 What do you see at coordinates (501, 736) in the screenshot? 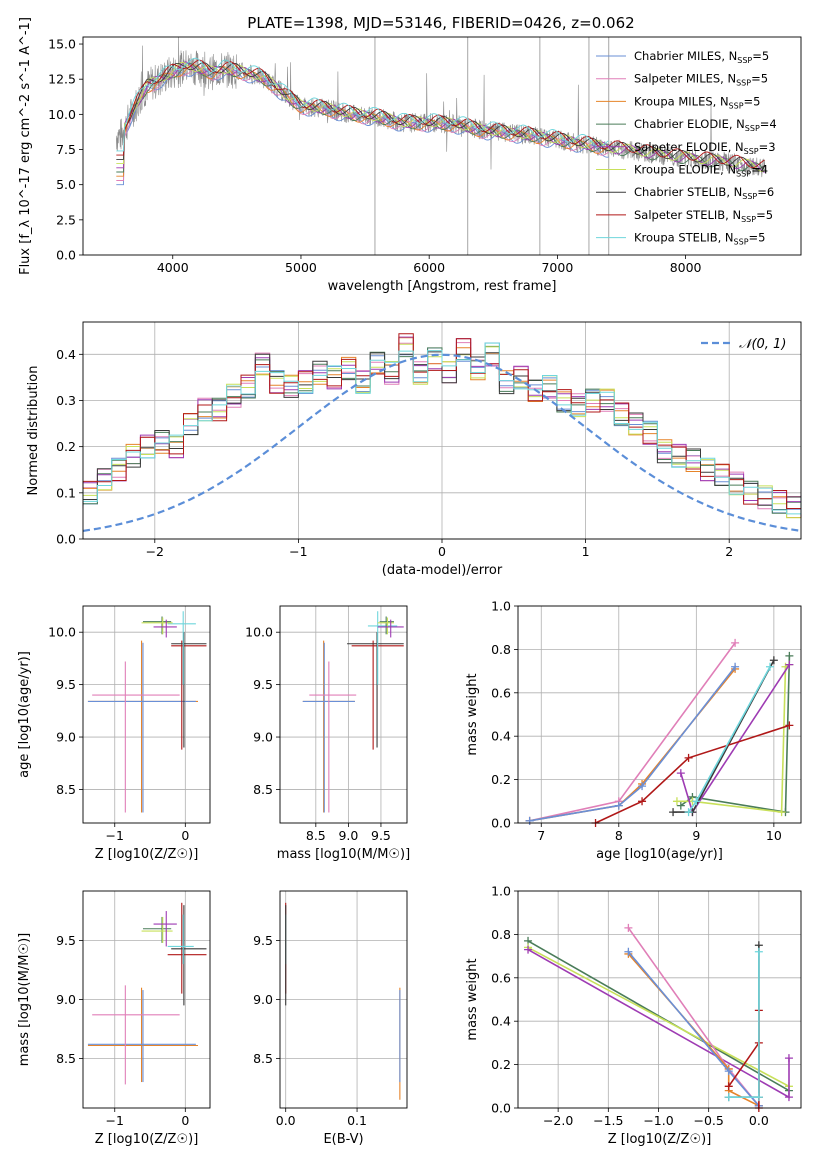
I see `y-tick-label: 0.4` at bounding box center [501, 736].